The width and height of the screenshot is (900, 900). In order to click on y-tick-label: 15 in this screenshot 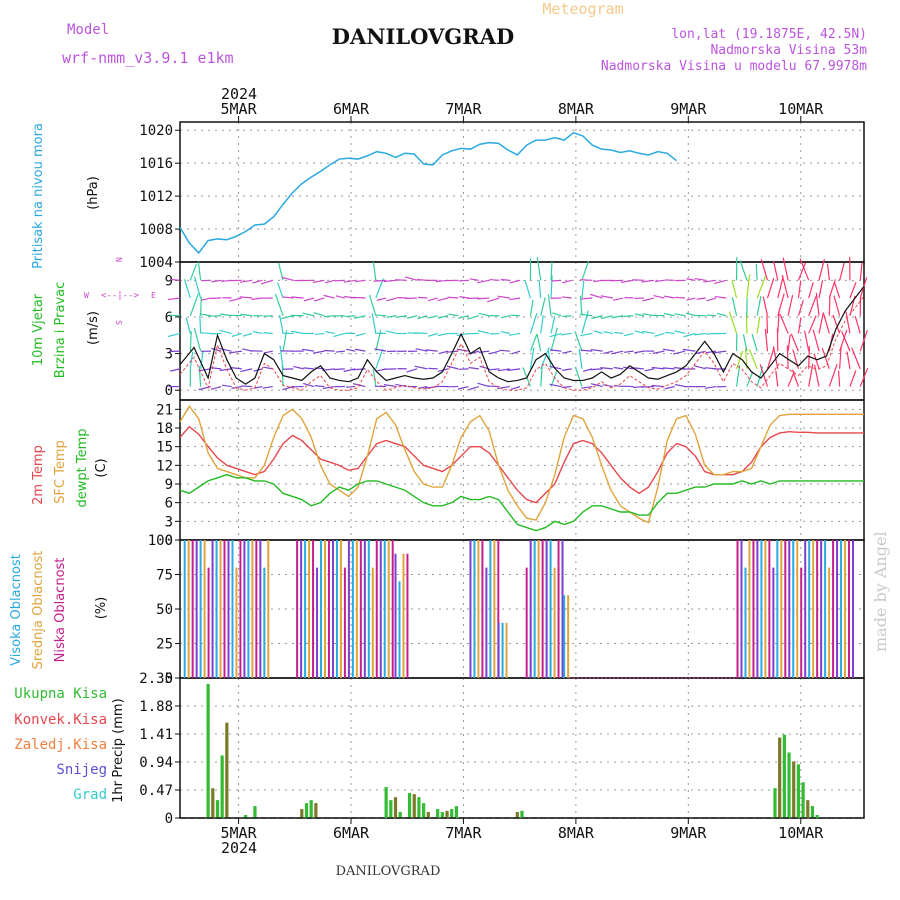, I will do `click(164, 448)`.